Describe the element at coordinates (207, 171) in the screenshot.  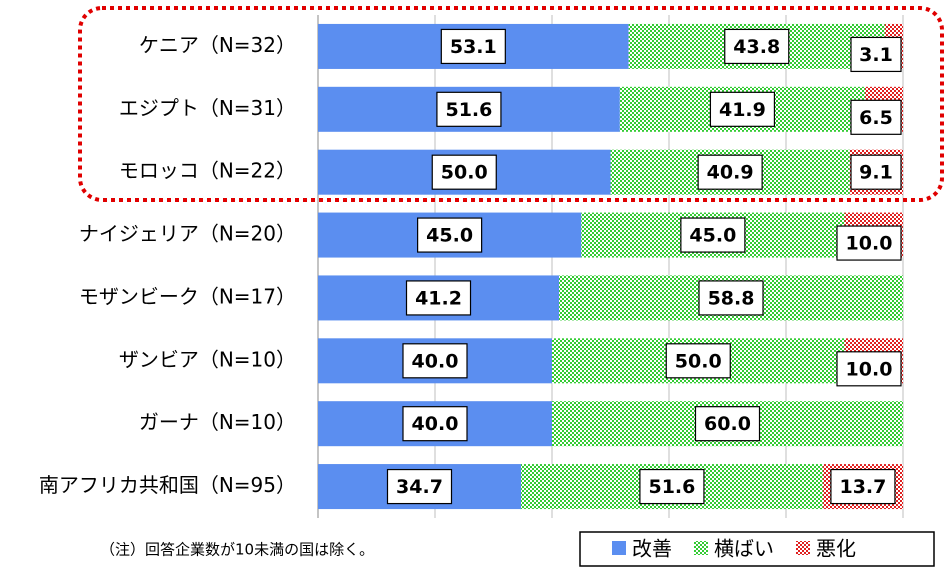
I see `category-label: モロッコ（N=22）` at that location.